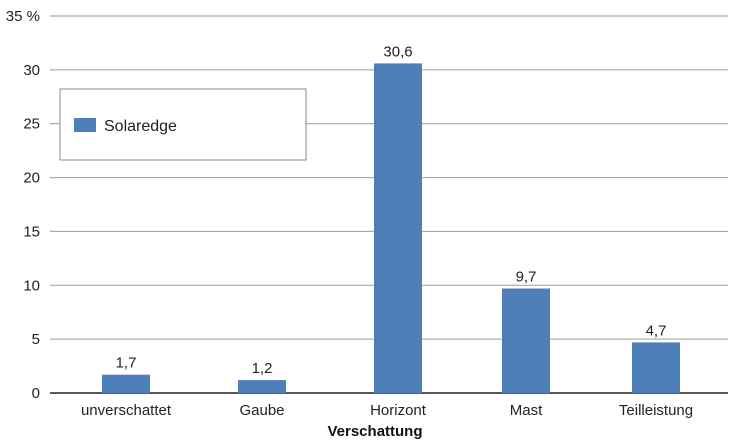 The height and width of the screenshot is (440, 737). I want to click on legend-box, so click(183, 124).